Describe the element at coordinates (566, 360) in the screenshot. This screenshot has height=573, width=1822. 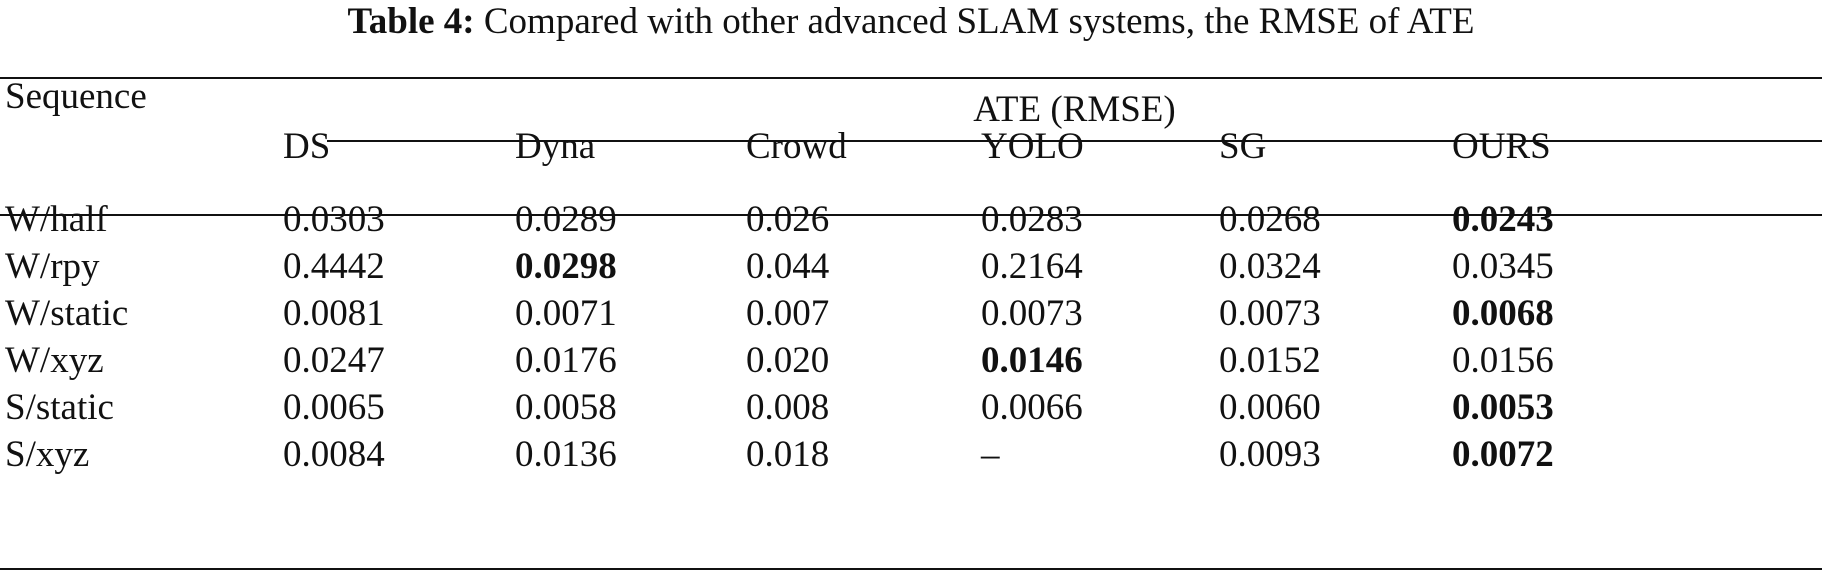
I see `value-cell: 0.0176` at that location.